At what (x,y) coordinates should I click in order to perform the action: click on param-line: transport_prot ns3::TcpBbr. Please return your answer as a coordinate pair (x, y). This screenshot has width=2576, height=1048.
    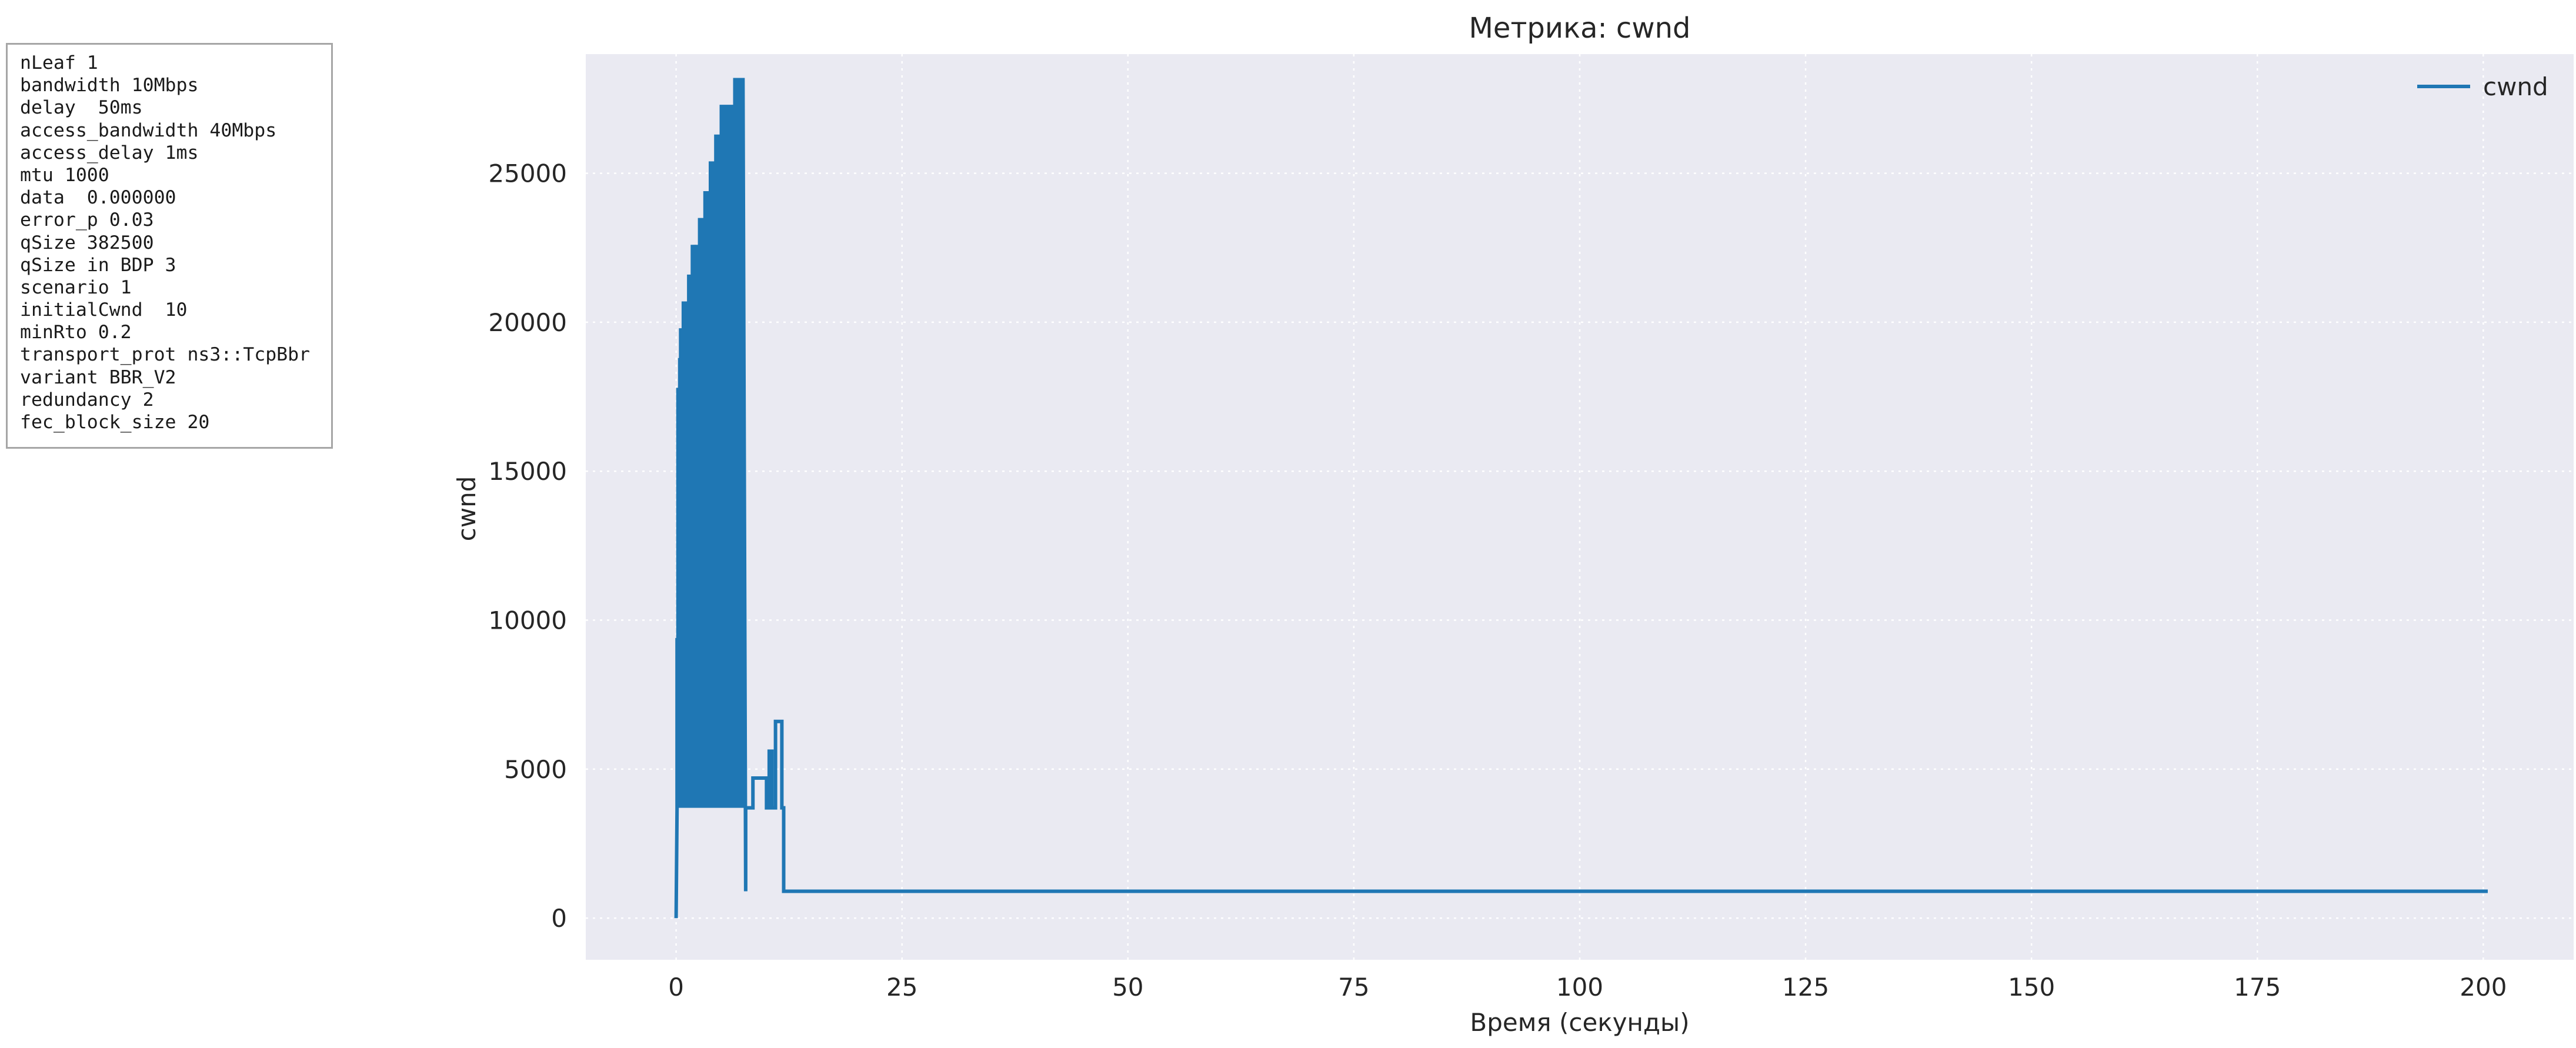
    Looking at the image, I should click on (165, 355).